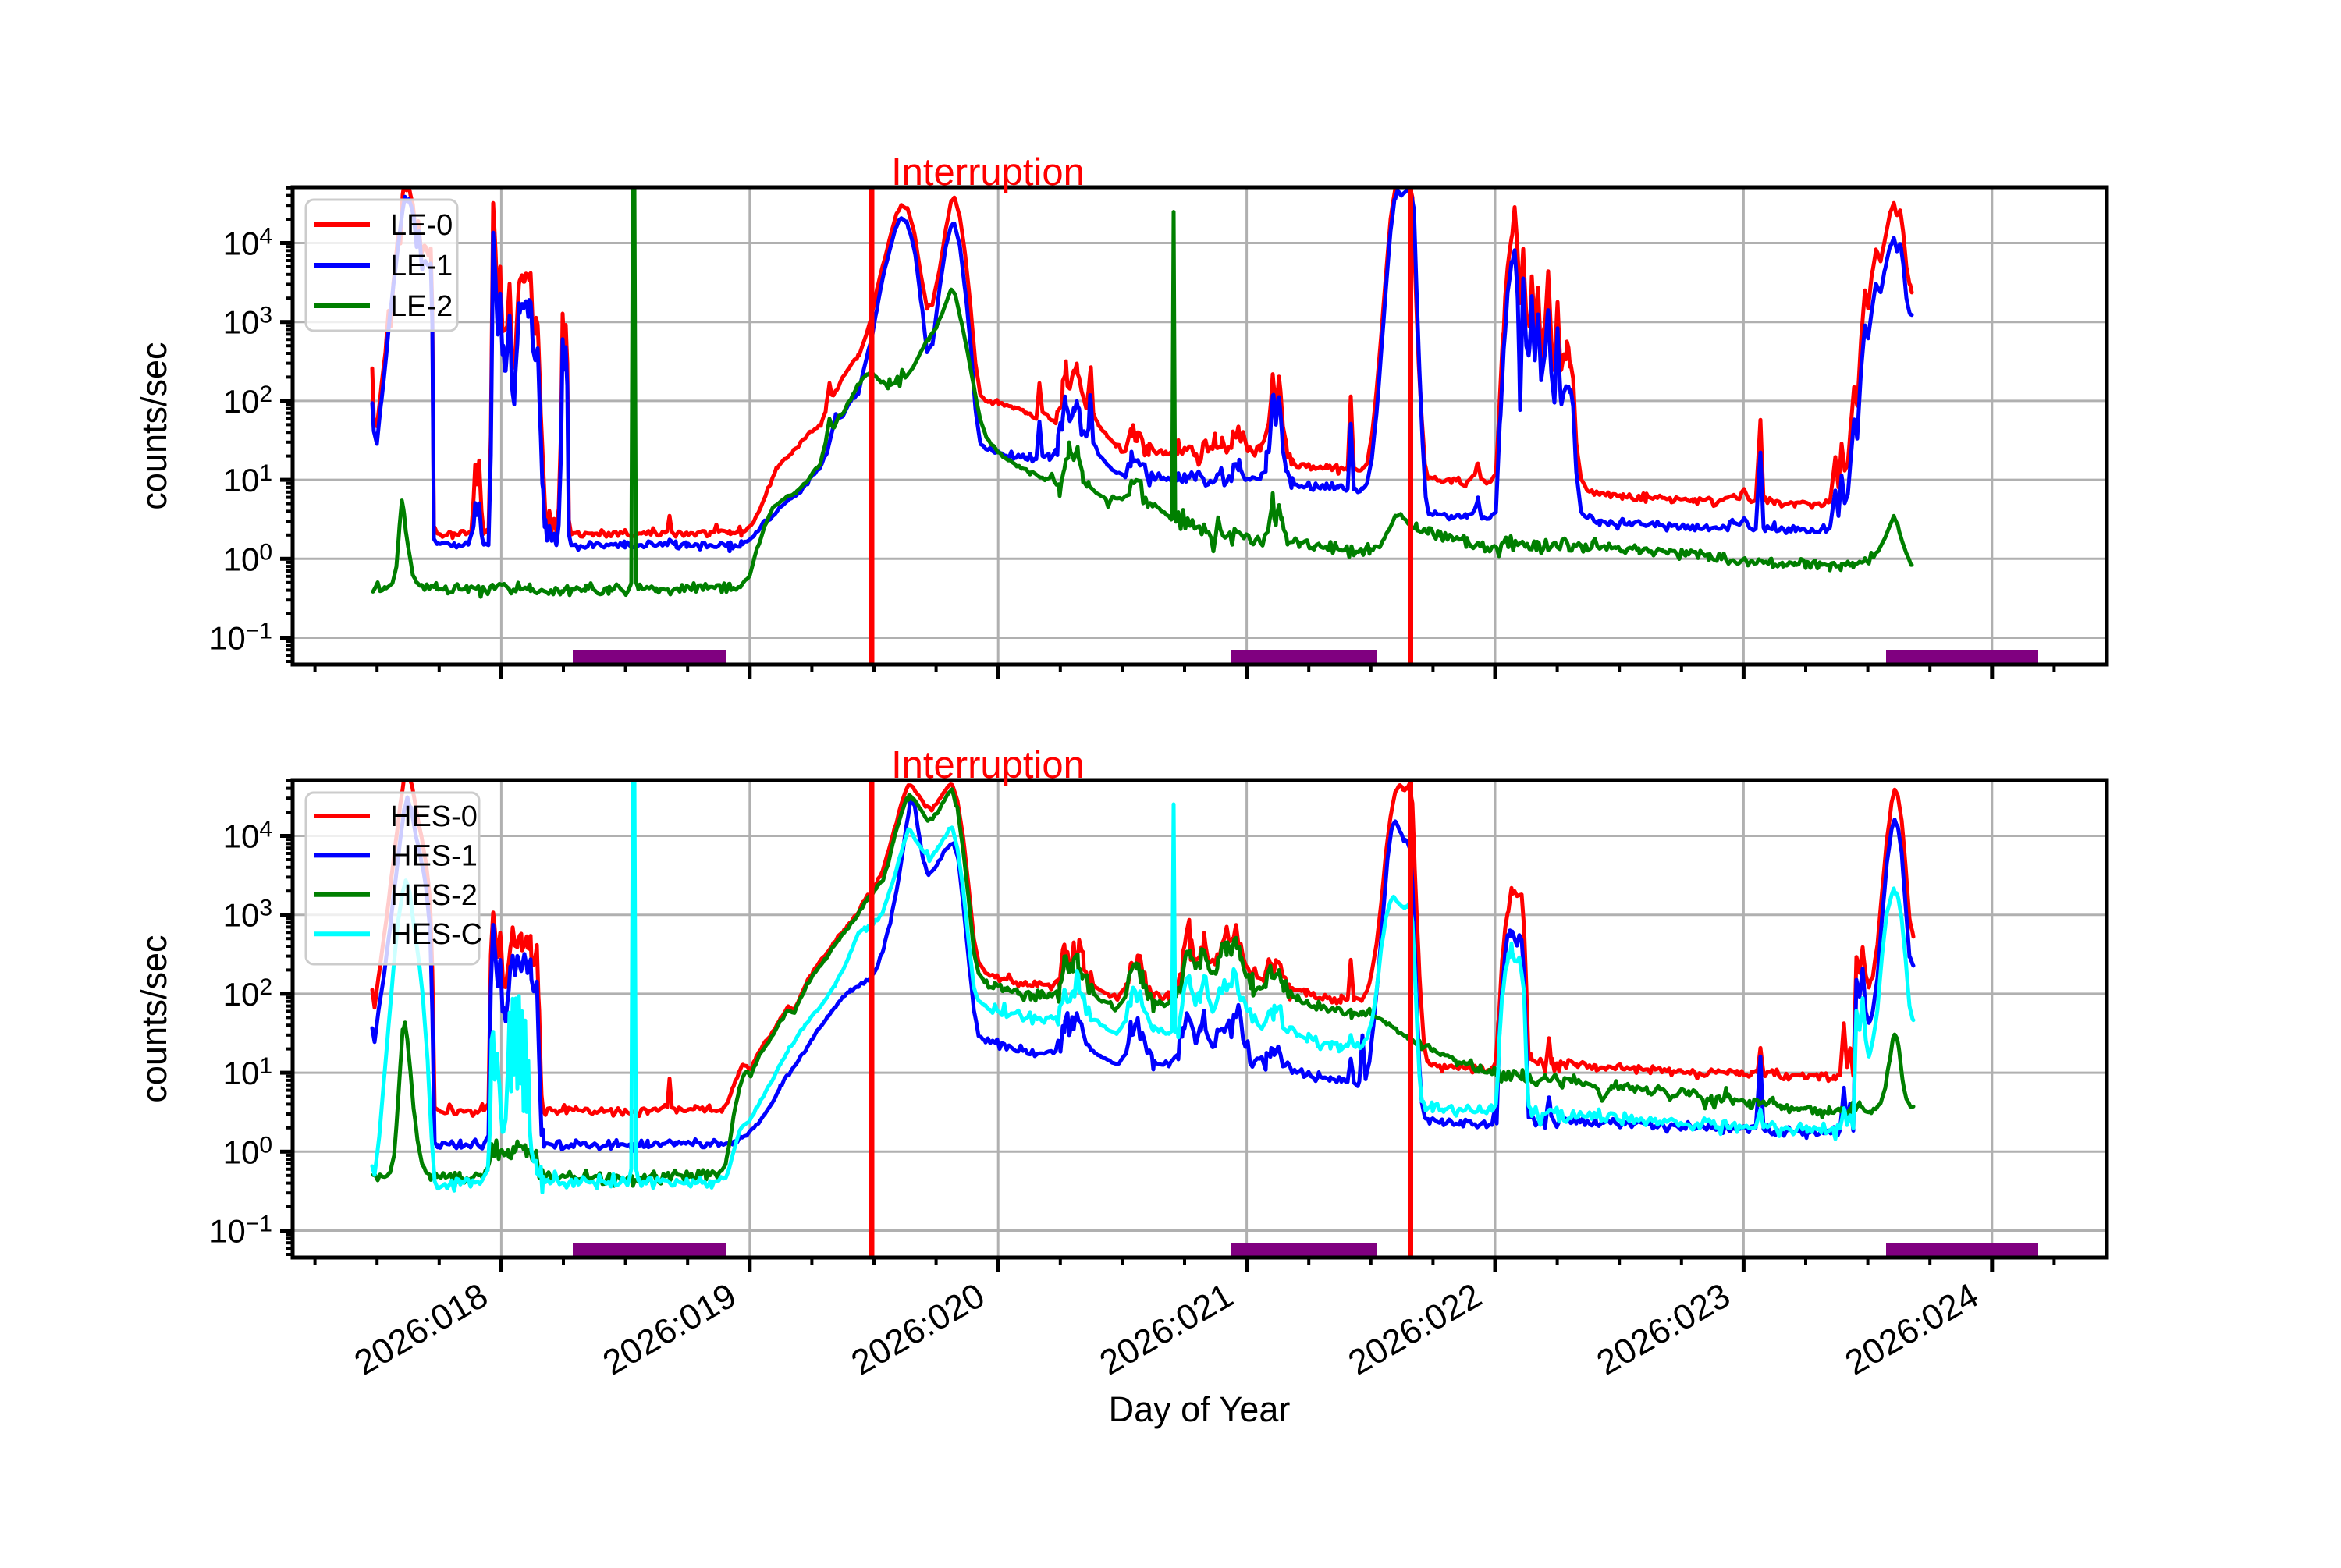 The height and width of the screenshot is (1568, 2341). Describe the element at coordinates (1200, 1409) in the screenshot. I see `svg-text: Day of Year` at that location.